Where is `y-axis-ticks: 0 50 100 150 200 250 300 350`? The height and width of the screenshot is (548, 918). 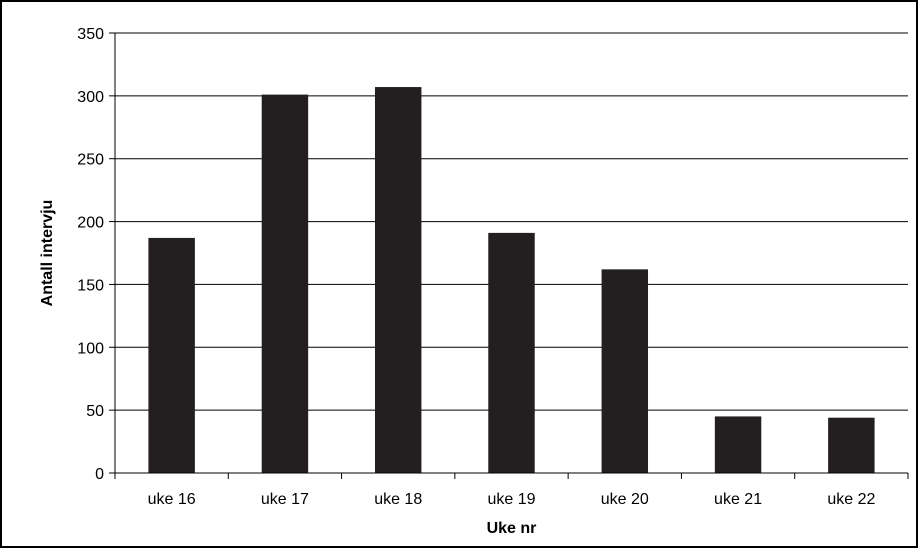
y-axis-ticks: 0 50 100 150 200 250 300 350 is located at coordinates (96, 254).